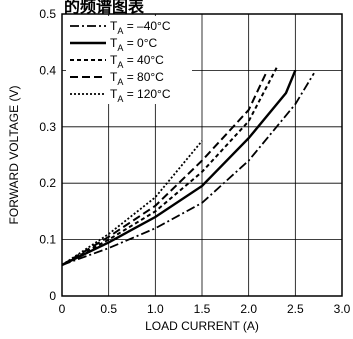  What do you see at coordinates (202, 326) in the screenshot?
I see `x-axis-title: LOAD CURRENT (A)` at bounding box center [202, 326].